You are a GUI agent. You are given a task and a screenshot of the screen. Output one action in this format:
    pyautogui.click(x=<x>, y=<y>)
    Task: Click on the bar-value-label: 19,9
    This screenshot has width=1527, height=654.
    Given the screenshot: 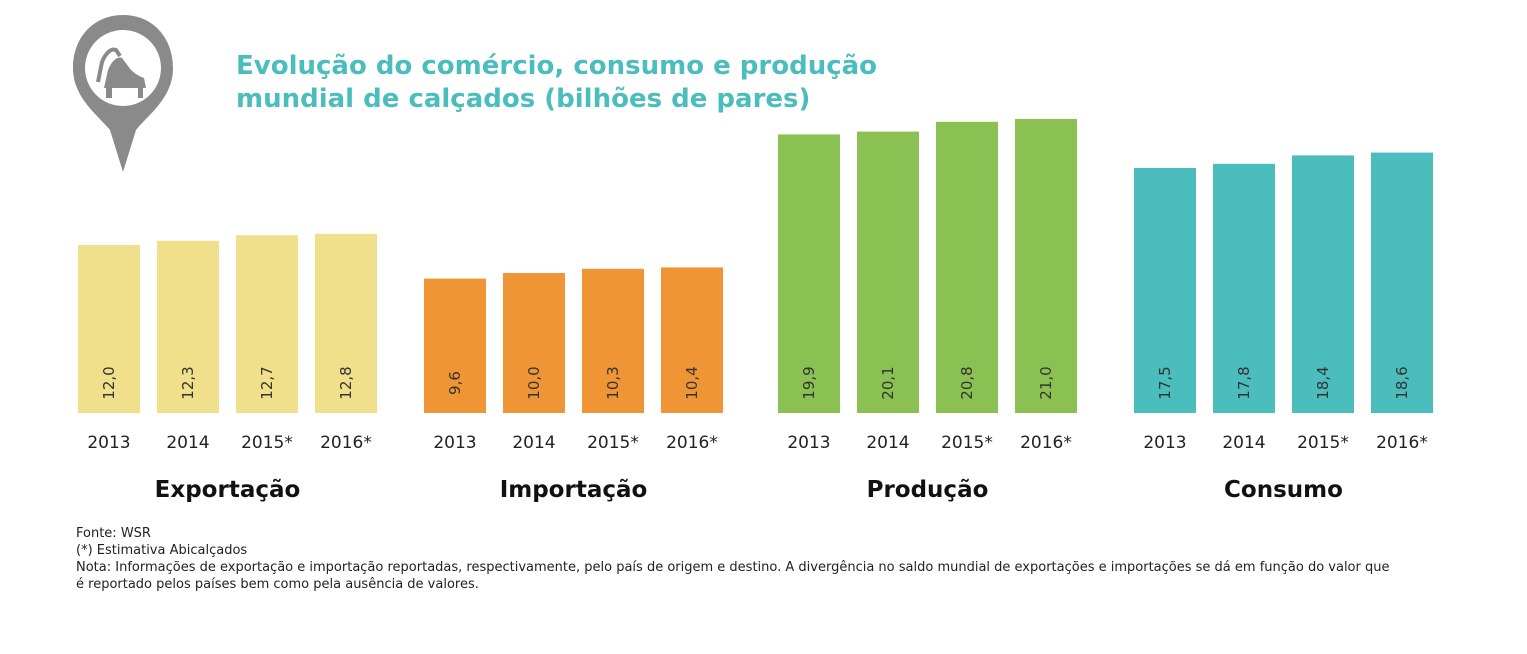 What is the action you would take?
    pyautogui.click(x=809, y=382)
    